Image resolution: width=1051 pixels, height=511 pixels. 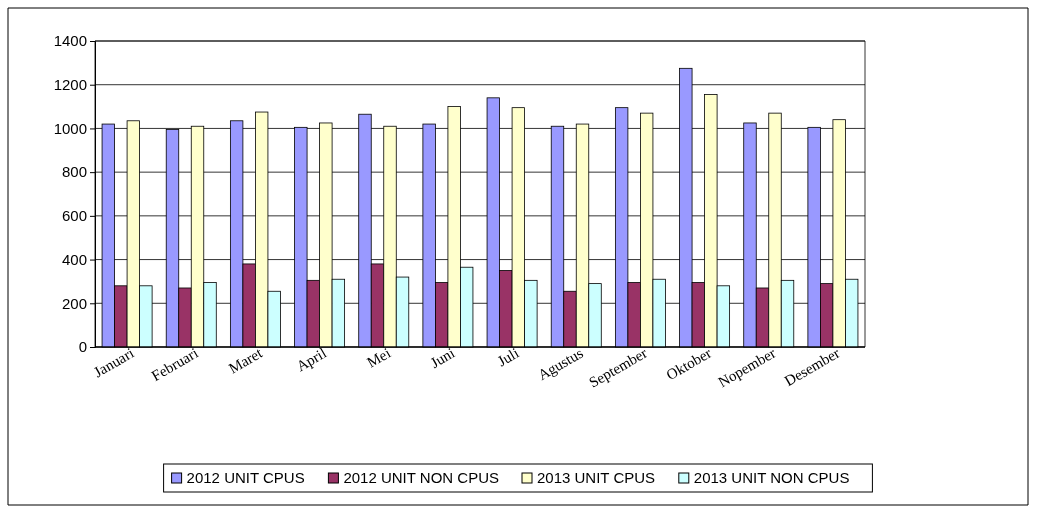 What do you see at coordinates (70, 128) in the screenshot?
I see `y-tick-label: 1000` at bounding box center [70, 128].